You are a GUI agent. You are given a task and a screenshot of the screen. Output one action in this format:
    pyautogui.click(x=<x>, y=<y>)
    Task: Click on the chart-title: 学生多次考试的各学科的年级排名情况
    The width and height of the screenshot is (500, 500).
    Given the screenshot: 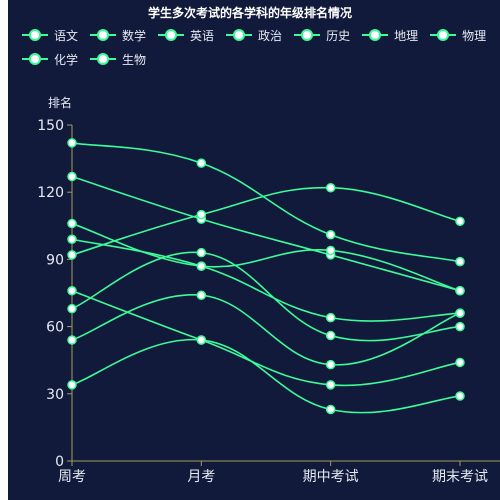 What is the action you would take?
    pyautogui.click(x=249, y=13)
    